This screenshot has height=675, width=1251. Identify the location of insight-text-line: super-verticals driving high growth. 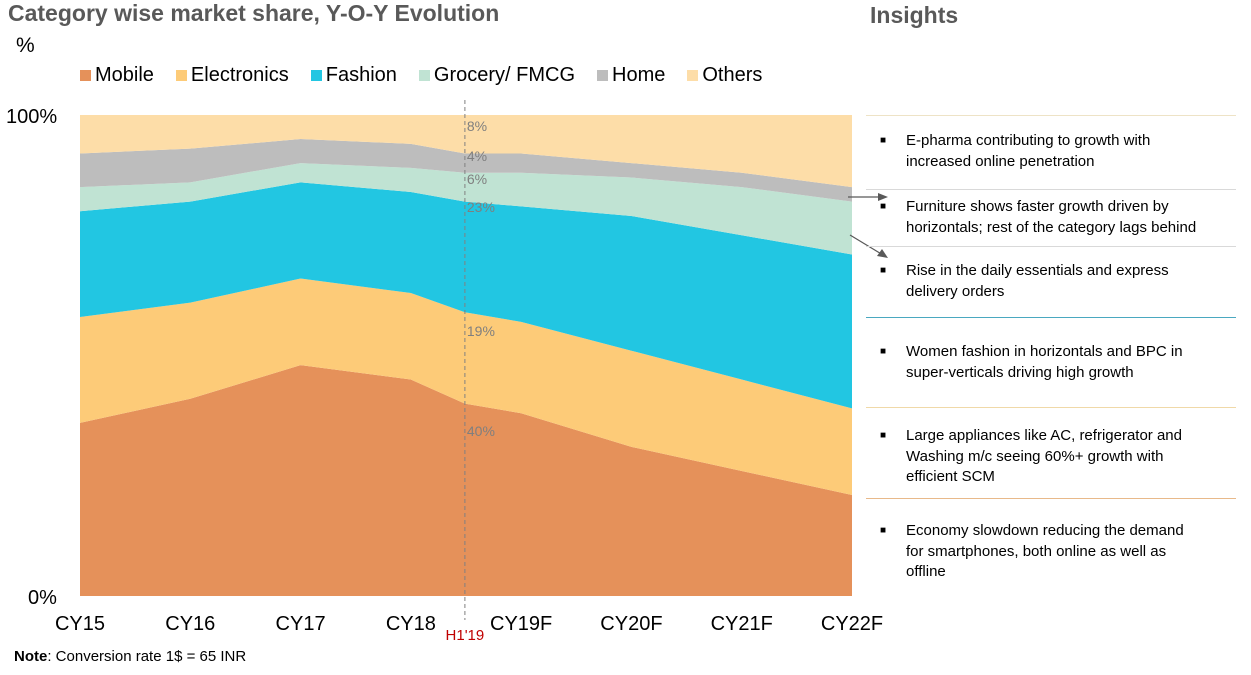
(1020, 372).